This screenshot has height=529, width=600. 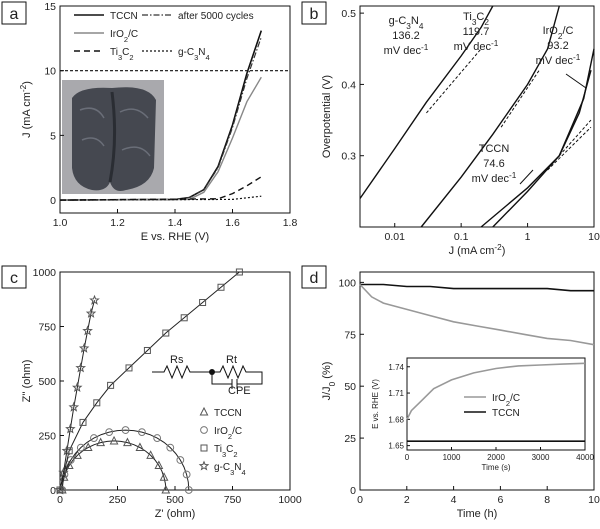 I want to click on panel-b-xtick-label: 0.1, so click(x=461, y=237).